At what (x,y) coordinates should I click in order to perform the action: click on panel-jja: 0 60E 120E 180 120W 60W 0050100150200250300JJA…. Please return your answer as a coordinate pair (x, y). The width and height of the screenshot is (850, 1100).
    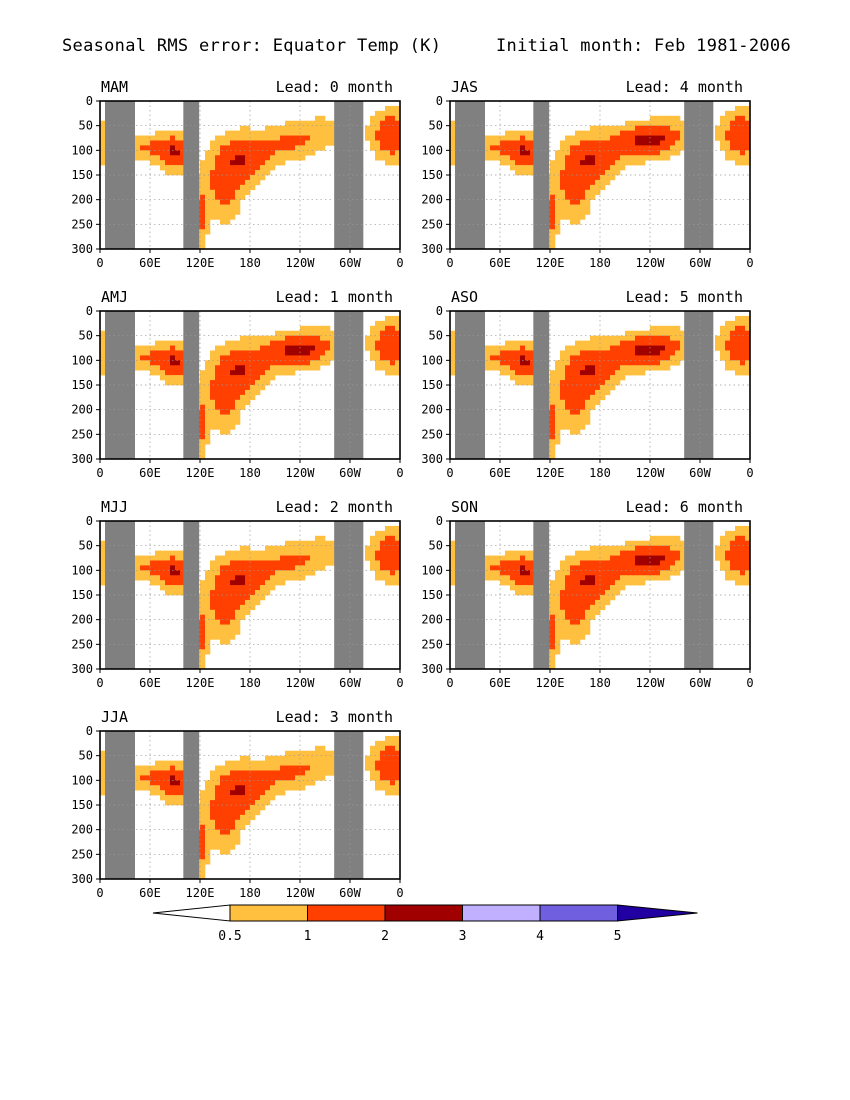
    Looking at the image, I should click on (237, 804).